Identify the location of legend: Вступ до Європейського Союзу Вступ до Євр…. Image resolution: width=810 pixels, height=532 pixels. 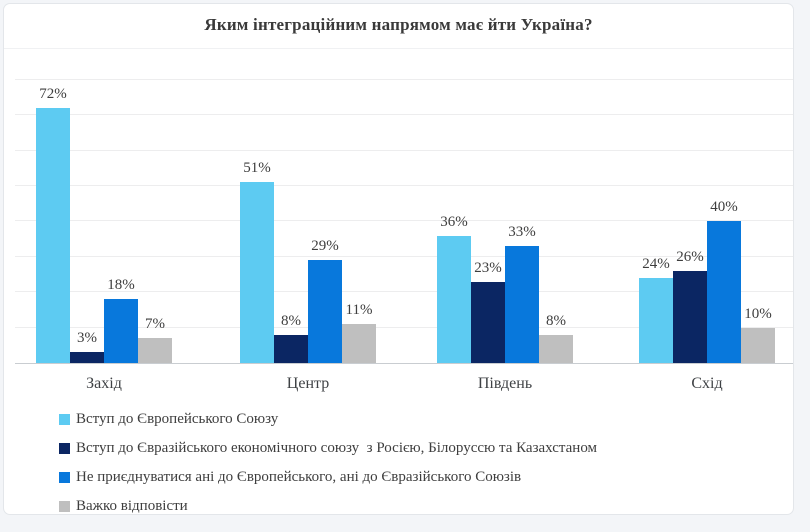
(328, 467).